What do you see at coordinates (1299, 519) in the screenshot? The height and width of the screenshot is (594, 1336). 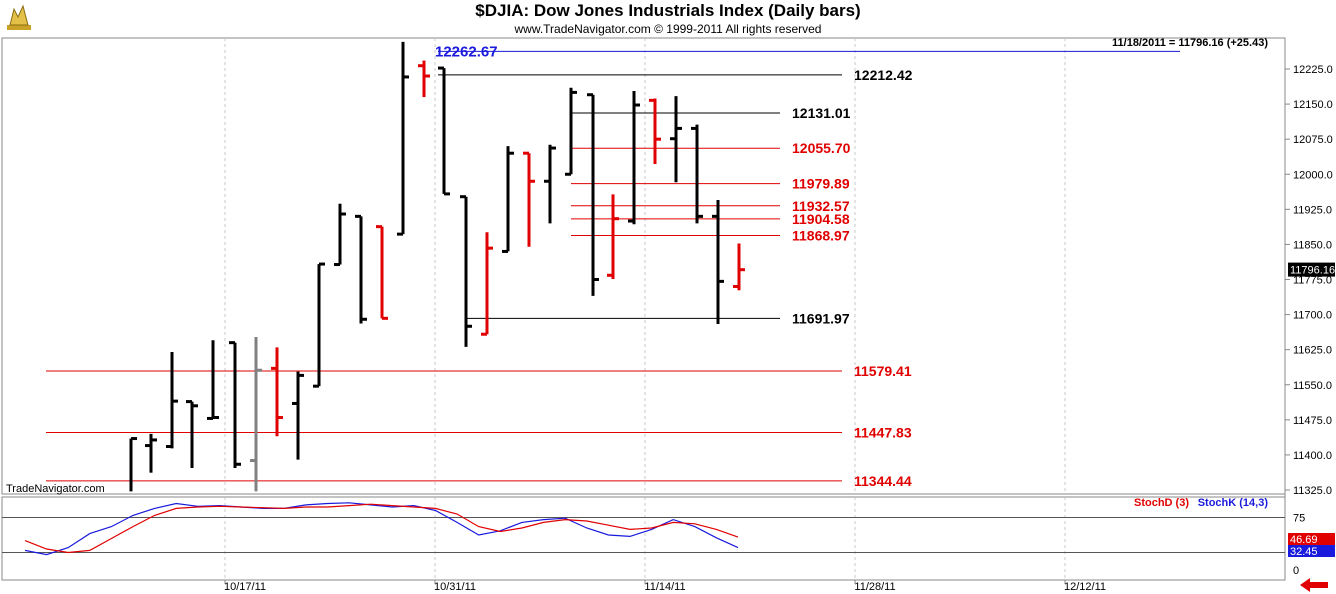 I see `osc-tick-label: 75` at bounding box center [1299, 519].